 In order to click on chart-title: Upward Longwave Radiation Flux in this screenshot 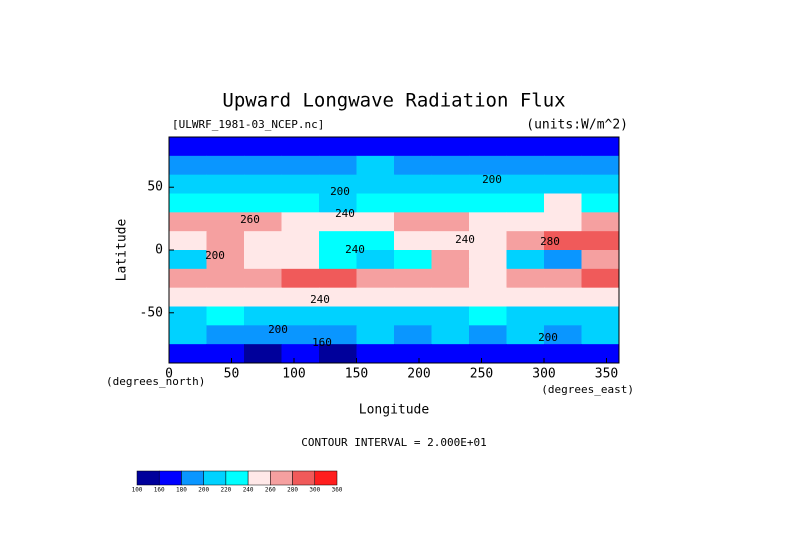, I will do `click(393, 101)`.